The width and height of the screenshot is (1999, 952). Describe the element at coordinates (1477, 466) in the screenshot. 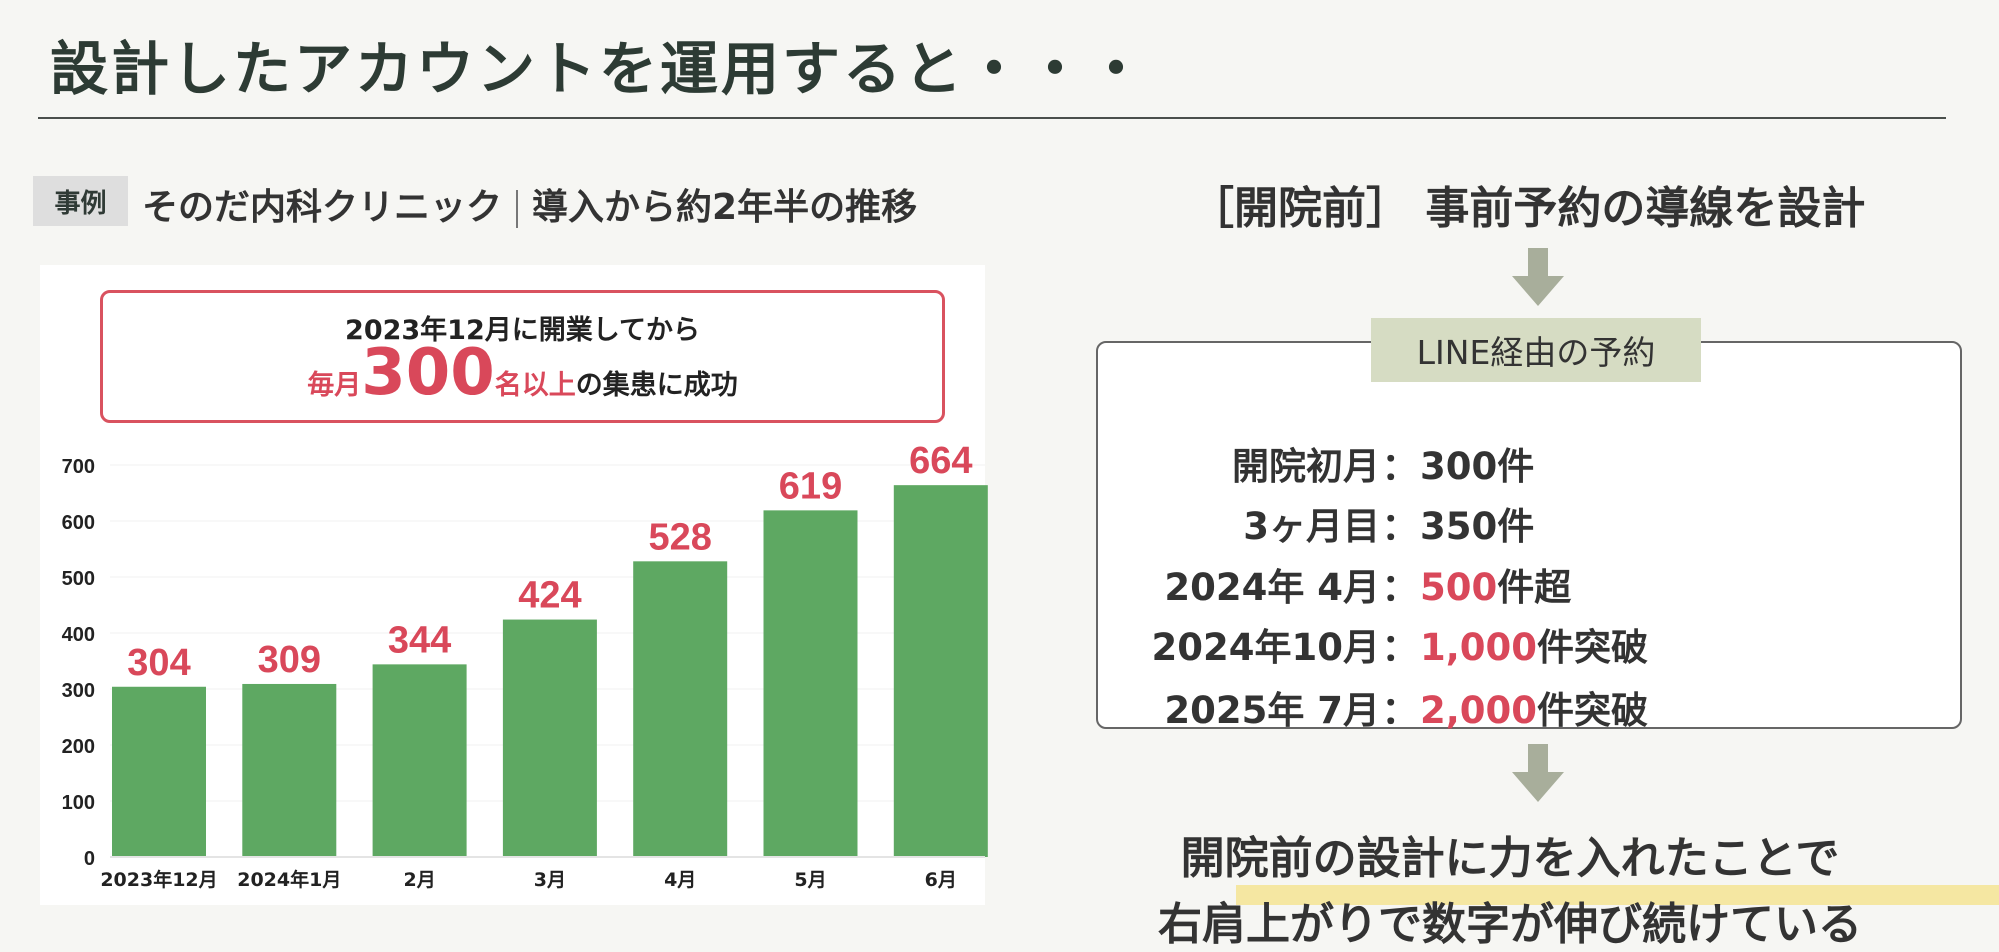

I see `row-value: 300件` at that location.